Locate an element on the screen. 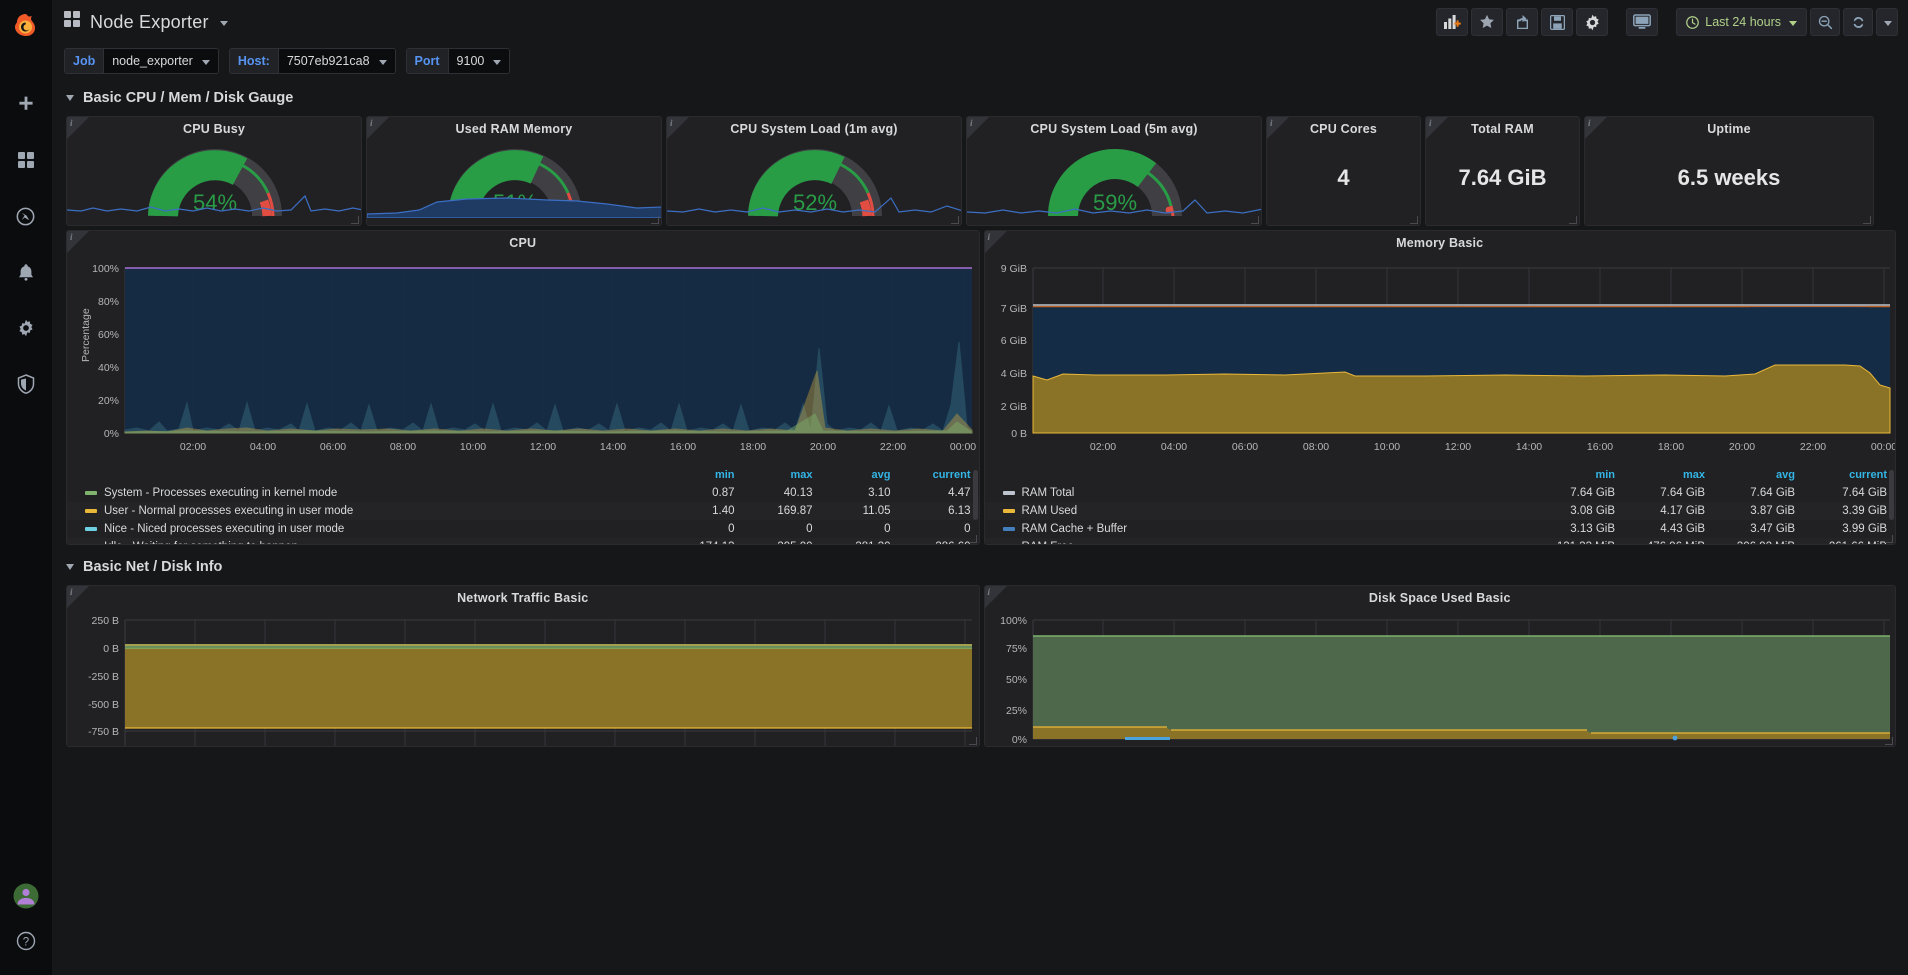  svg-text: -750 B is located at coordinates (103, 732).